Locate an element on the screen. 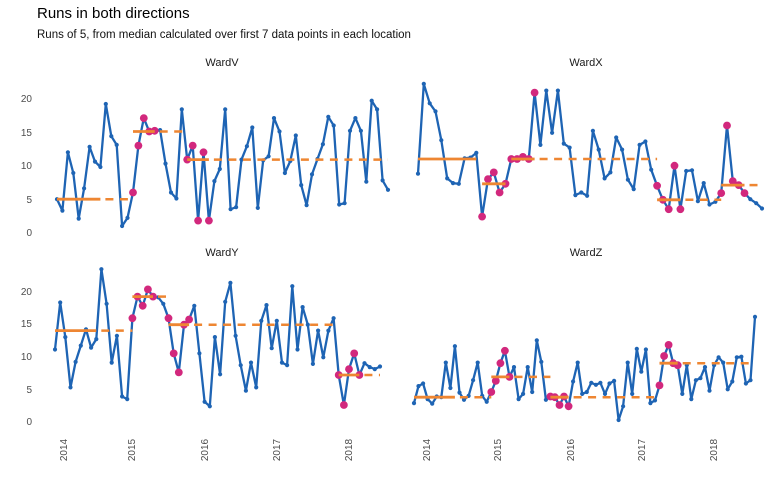 The image size is (768, 480). panel-wardy is located at coordinates (217, 338).